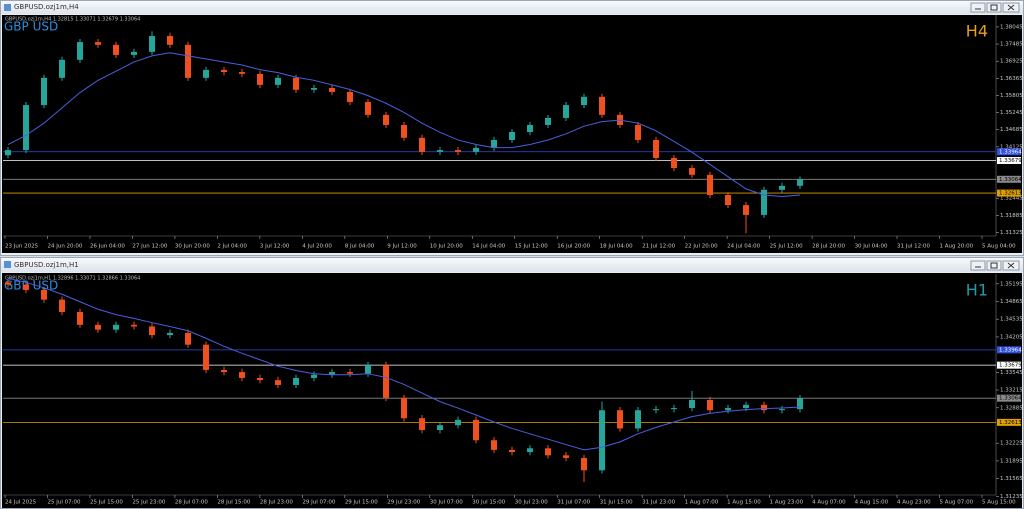  I want to click on x-tick-label: 25 Jul 15:00, so click(106, 503).